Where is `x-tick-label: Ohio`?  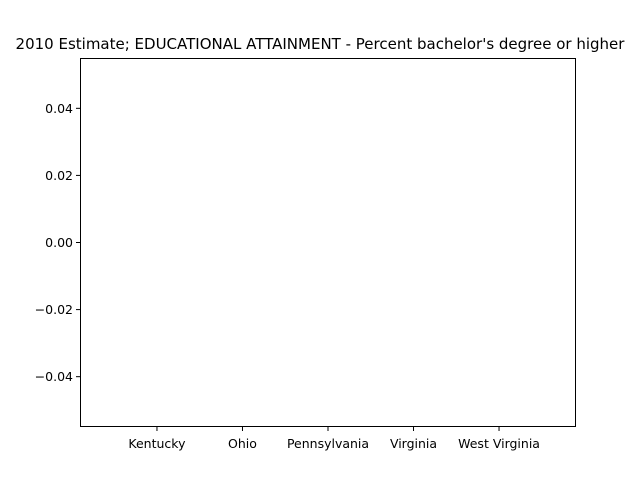
x-tick-label: Ohio is located at coordinates (242, 443).